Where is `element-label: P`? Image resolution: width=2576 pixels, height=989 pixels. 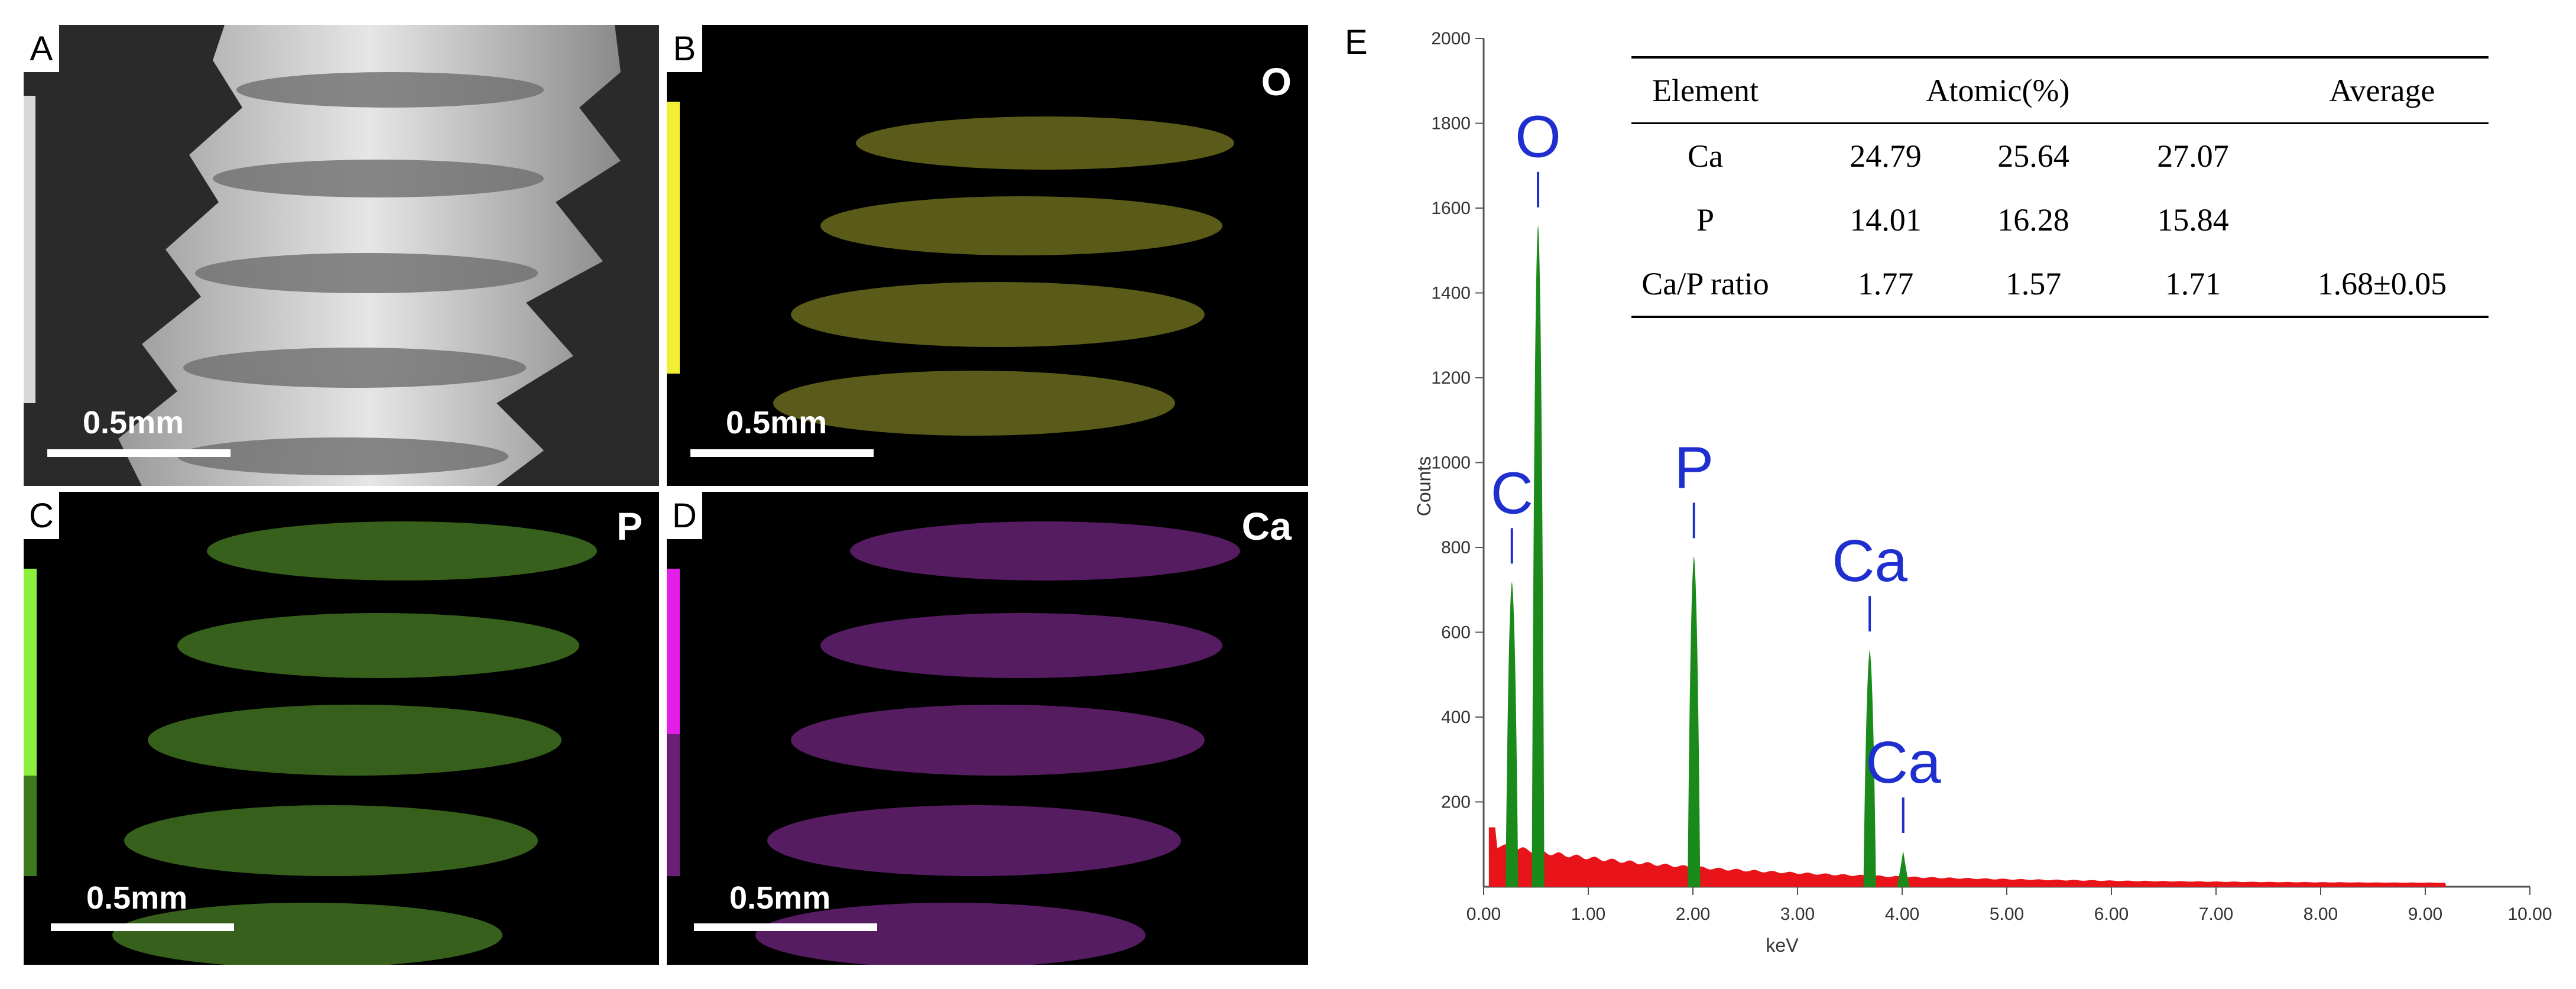 element-label: P is located at coordinates (629, 526).